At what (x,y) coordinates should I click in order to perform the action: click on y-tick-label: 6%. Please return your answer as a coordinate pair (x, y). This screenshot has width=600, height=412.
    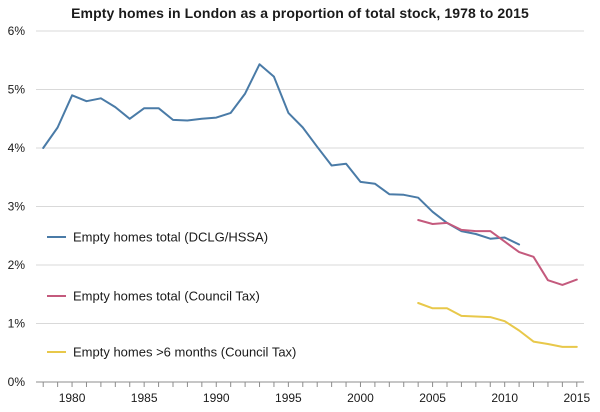
    Looking at the image, I should click on (17, 31).